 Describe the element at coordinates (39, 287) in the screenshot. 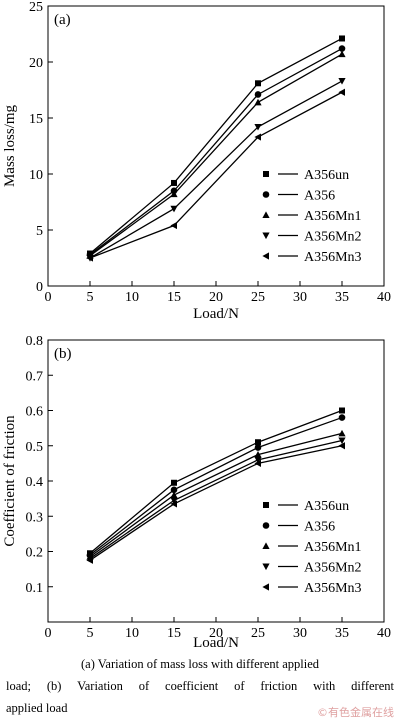

I see `y-tick-label: 0` at that location.